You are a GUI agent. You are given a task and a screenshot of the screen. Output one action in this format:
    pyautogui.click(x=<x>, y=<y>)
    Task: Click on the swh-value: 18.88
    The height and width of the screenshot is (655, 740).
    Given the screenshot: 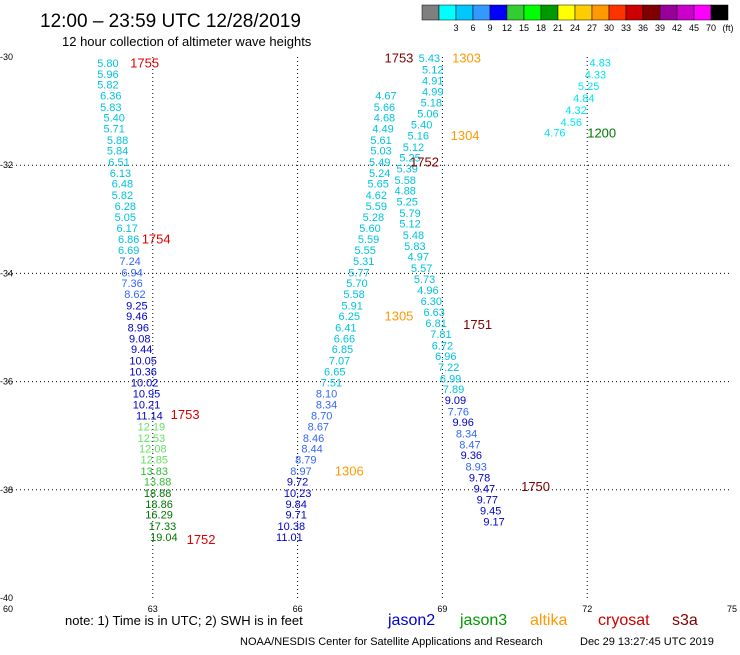 What is the action you would take?
    pyautogui.click(x=158, y=494)
    